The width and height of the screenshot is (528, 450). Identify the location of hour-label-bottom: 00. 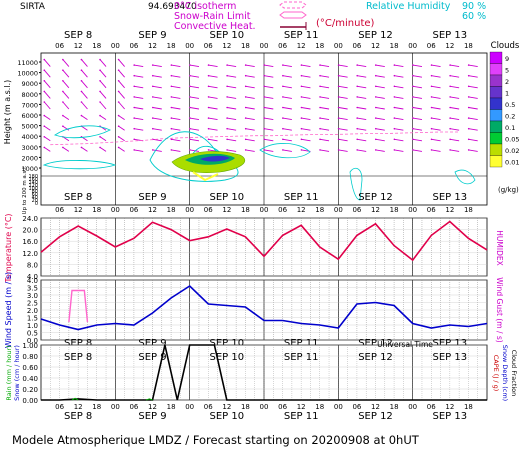
(338, 407).